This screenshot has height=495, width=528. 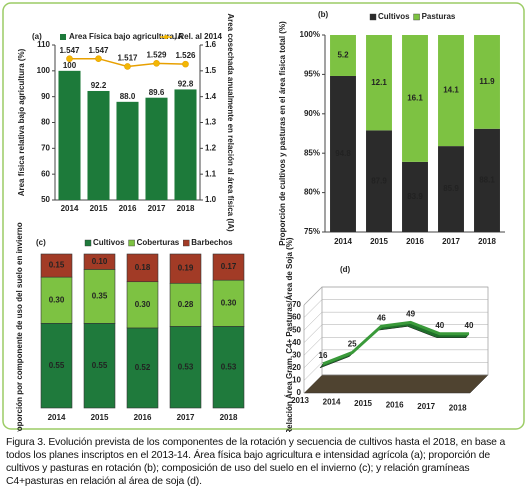 What do you see at coordinates (439, 16) in the screenshot?
I see `legend-label: Pasturas` at bounding box center [439, 16].